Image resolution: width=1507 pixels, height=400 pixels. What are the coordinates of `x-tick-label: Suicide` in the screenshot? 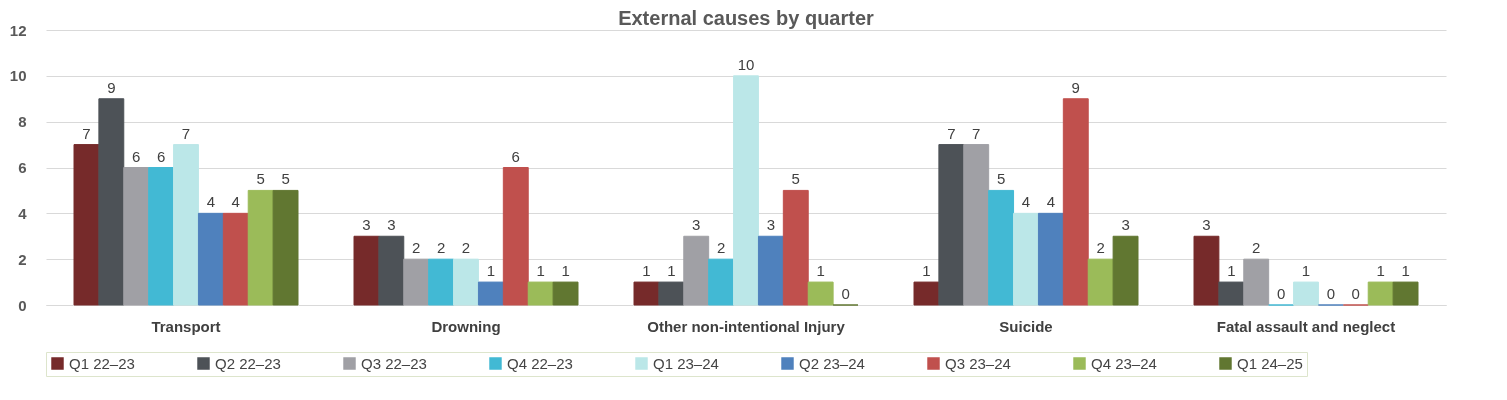 It's located at (1026, 326).